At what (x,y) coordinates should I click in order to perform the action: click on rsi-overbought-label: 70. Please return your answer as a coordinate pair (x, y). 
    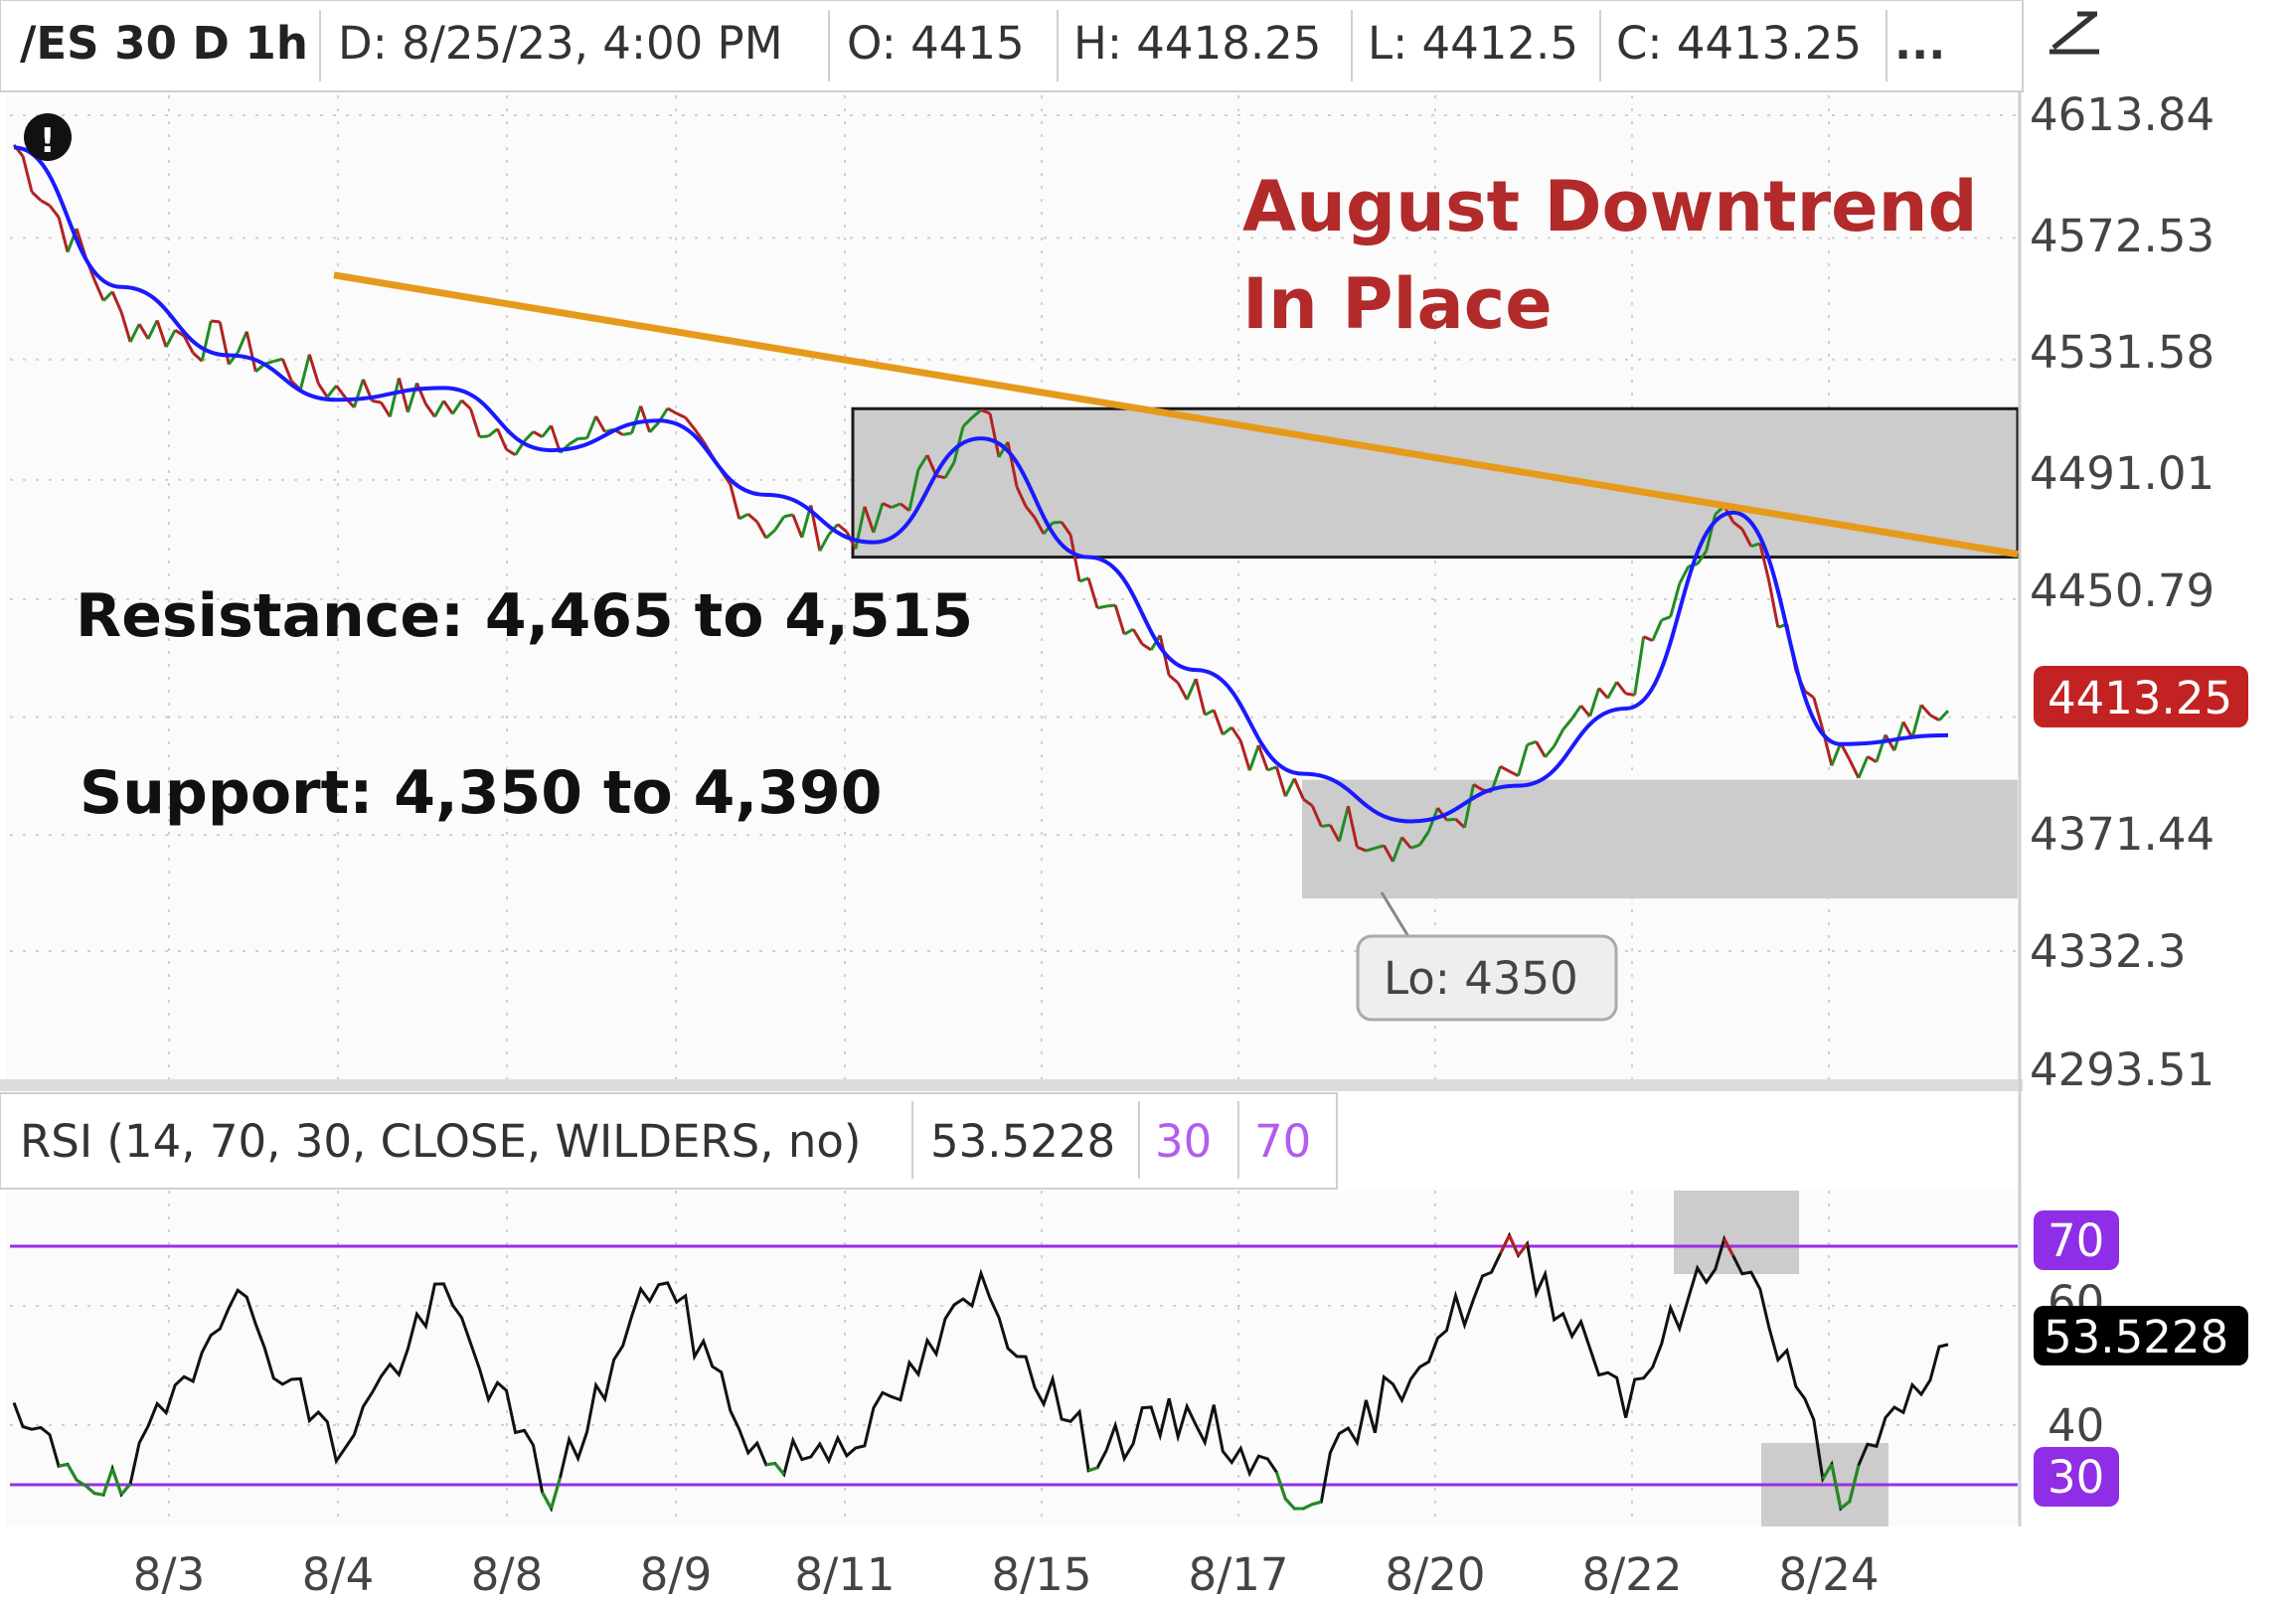
    Looking at the image, I should click on (1282, 1142).